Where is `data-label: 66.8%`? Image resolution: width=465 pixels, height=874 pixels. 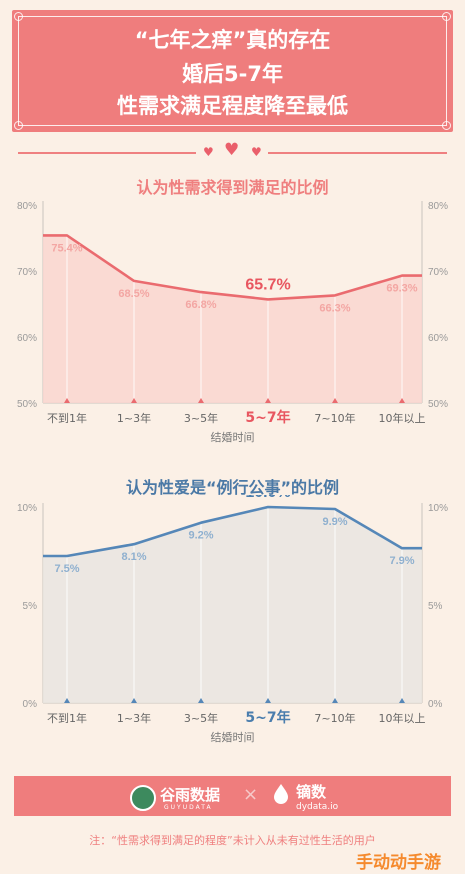 data-label: 66.8% is located at coordinates (200, 305).